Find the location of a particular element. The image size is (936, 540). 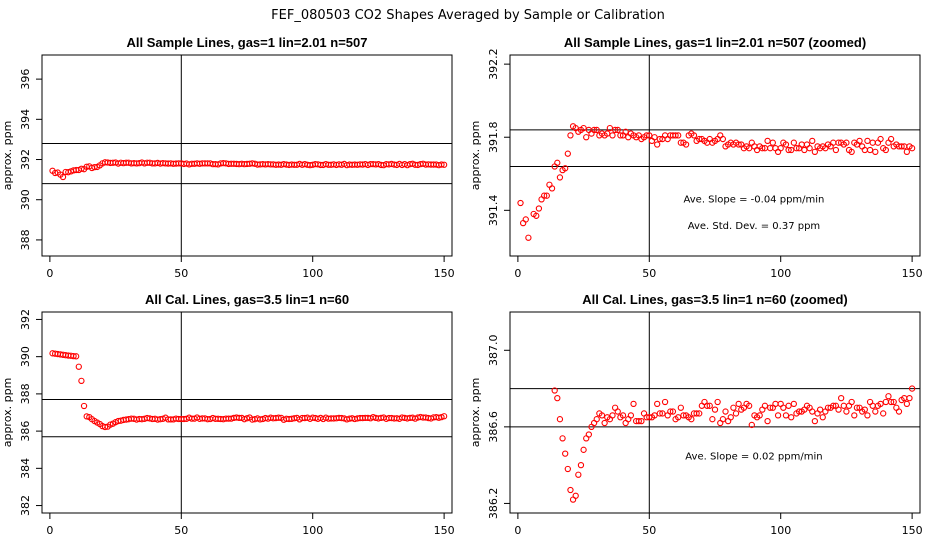

cal-lines-xtick-label: 150 is located at coordinates (444, 530).